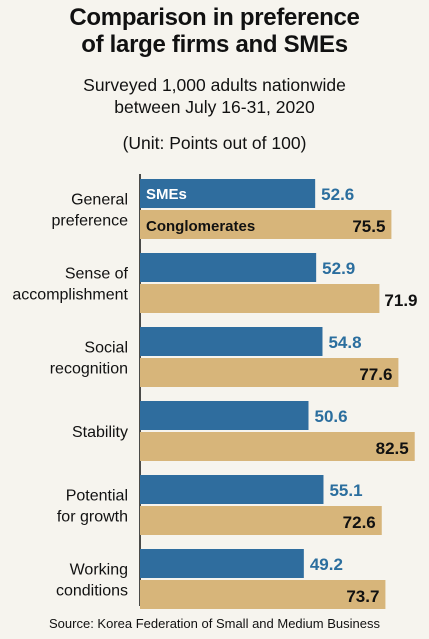  What do you see at coordinates (97, 496) in the screenshot?
I see `category-label: Potential` at bounding box center [97, 496].